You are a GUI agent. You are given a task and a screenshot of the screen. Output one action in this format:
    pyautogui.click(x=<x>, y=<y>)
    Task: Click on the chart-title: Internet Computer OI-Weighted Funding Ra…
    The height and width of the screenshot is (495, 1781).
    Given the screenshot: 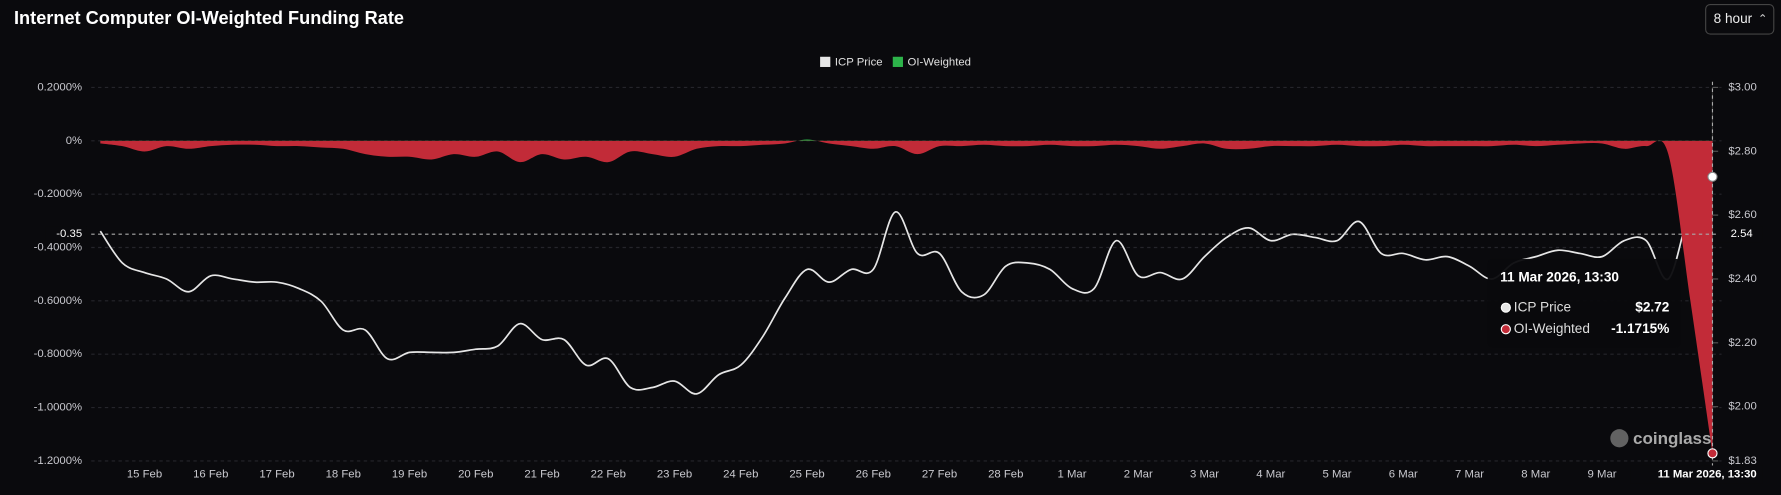 What is the action you would take?
    pyautogui.click(x=209, y=18)
    